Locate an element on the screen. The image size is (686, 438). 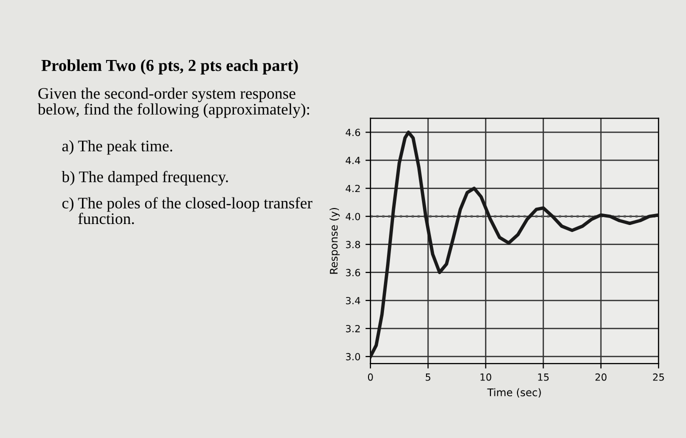
y-tick-label: 3.0 is located at coordinates (353, 356).